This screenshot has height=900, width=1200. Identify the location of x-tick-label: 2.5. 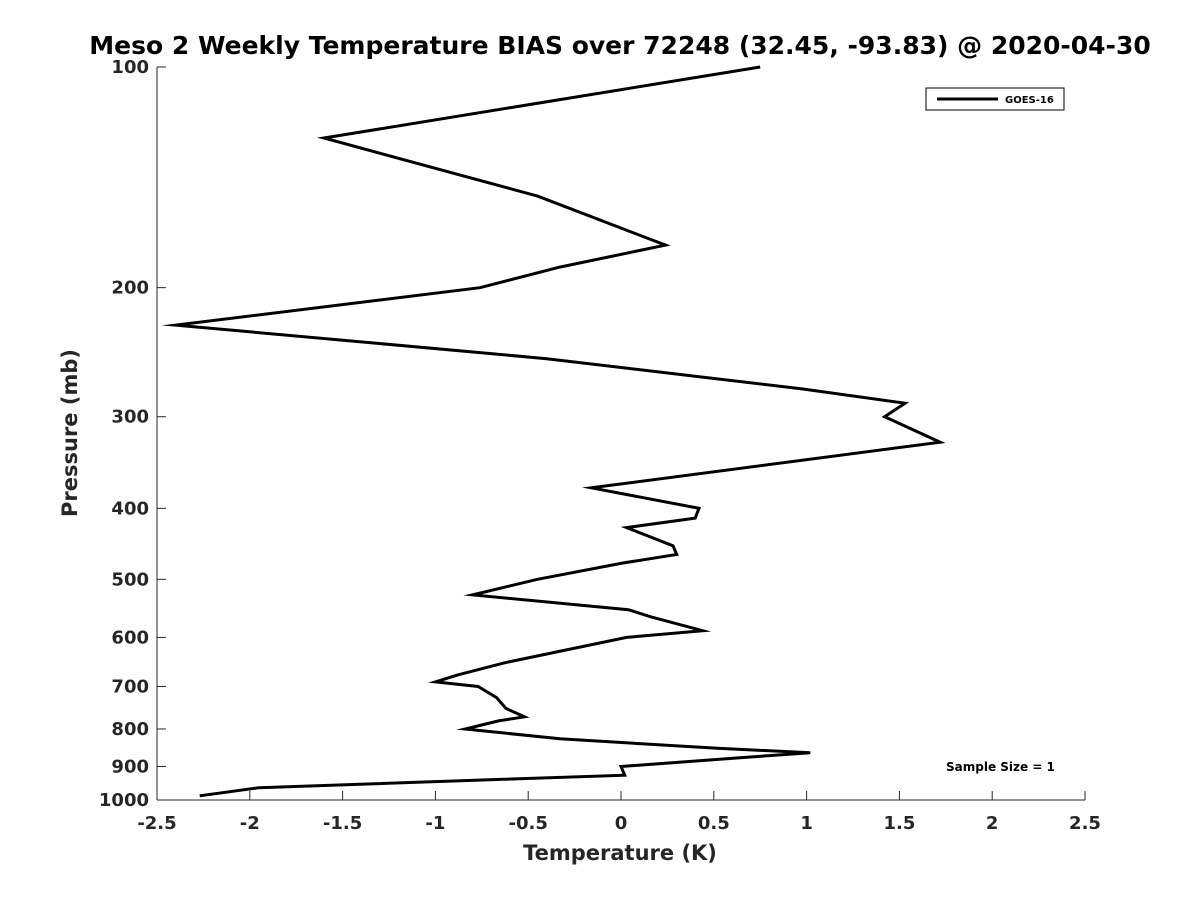
(1085, 823).